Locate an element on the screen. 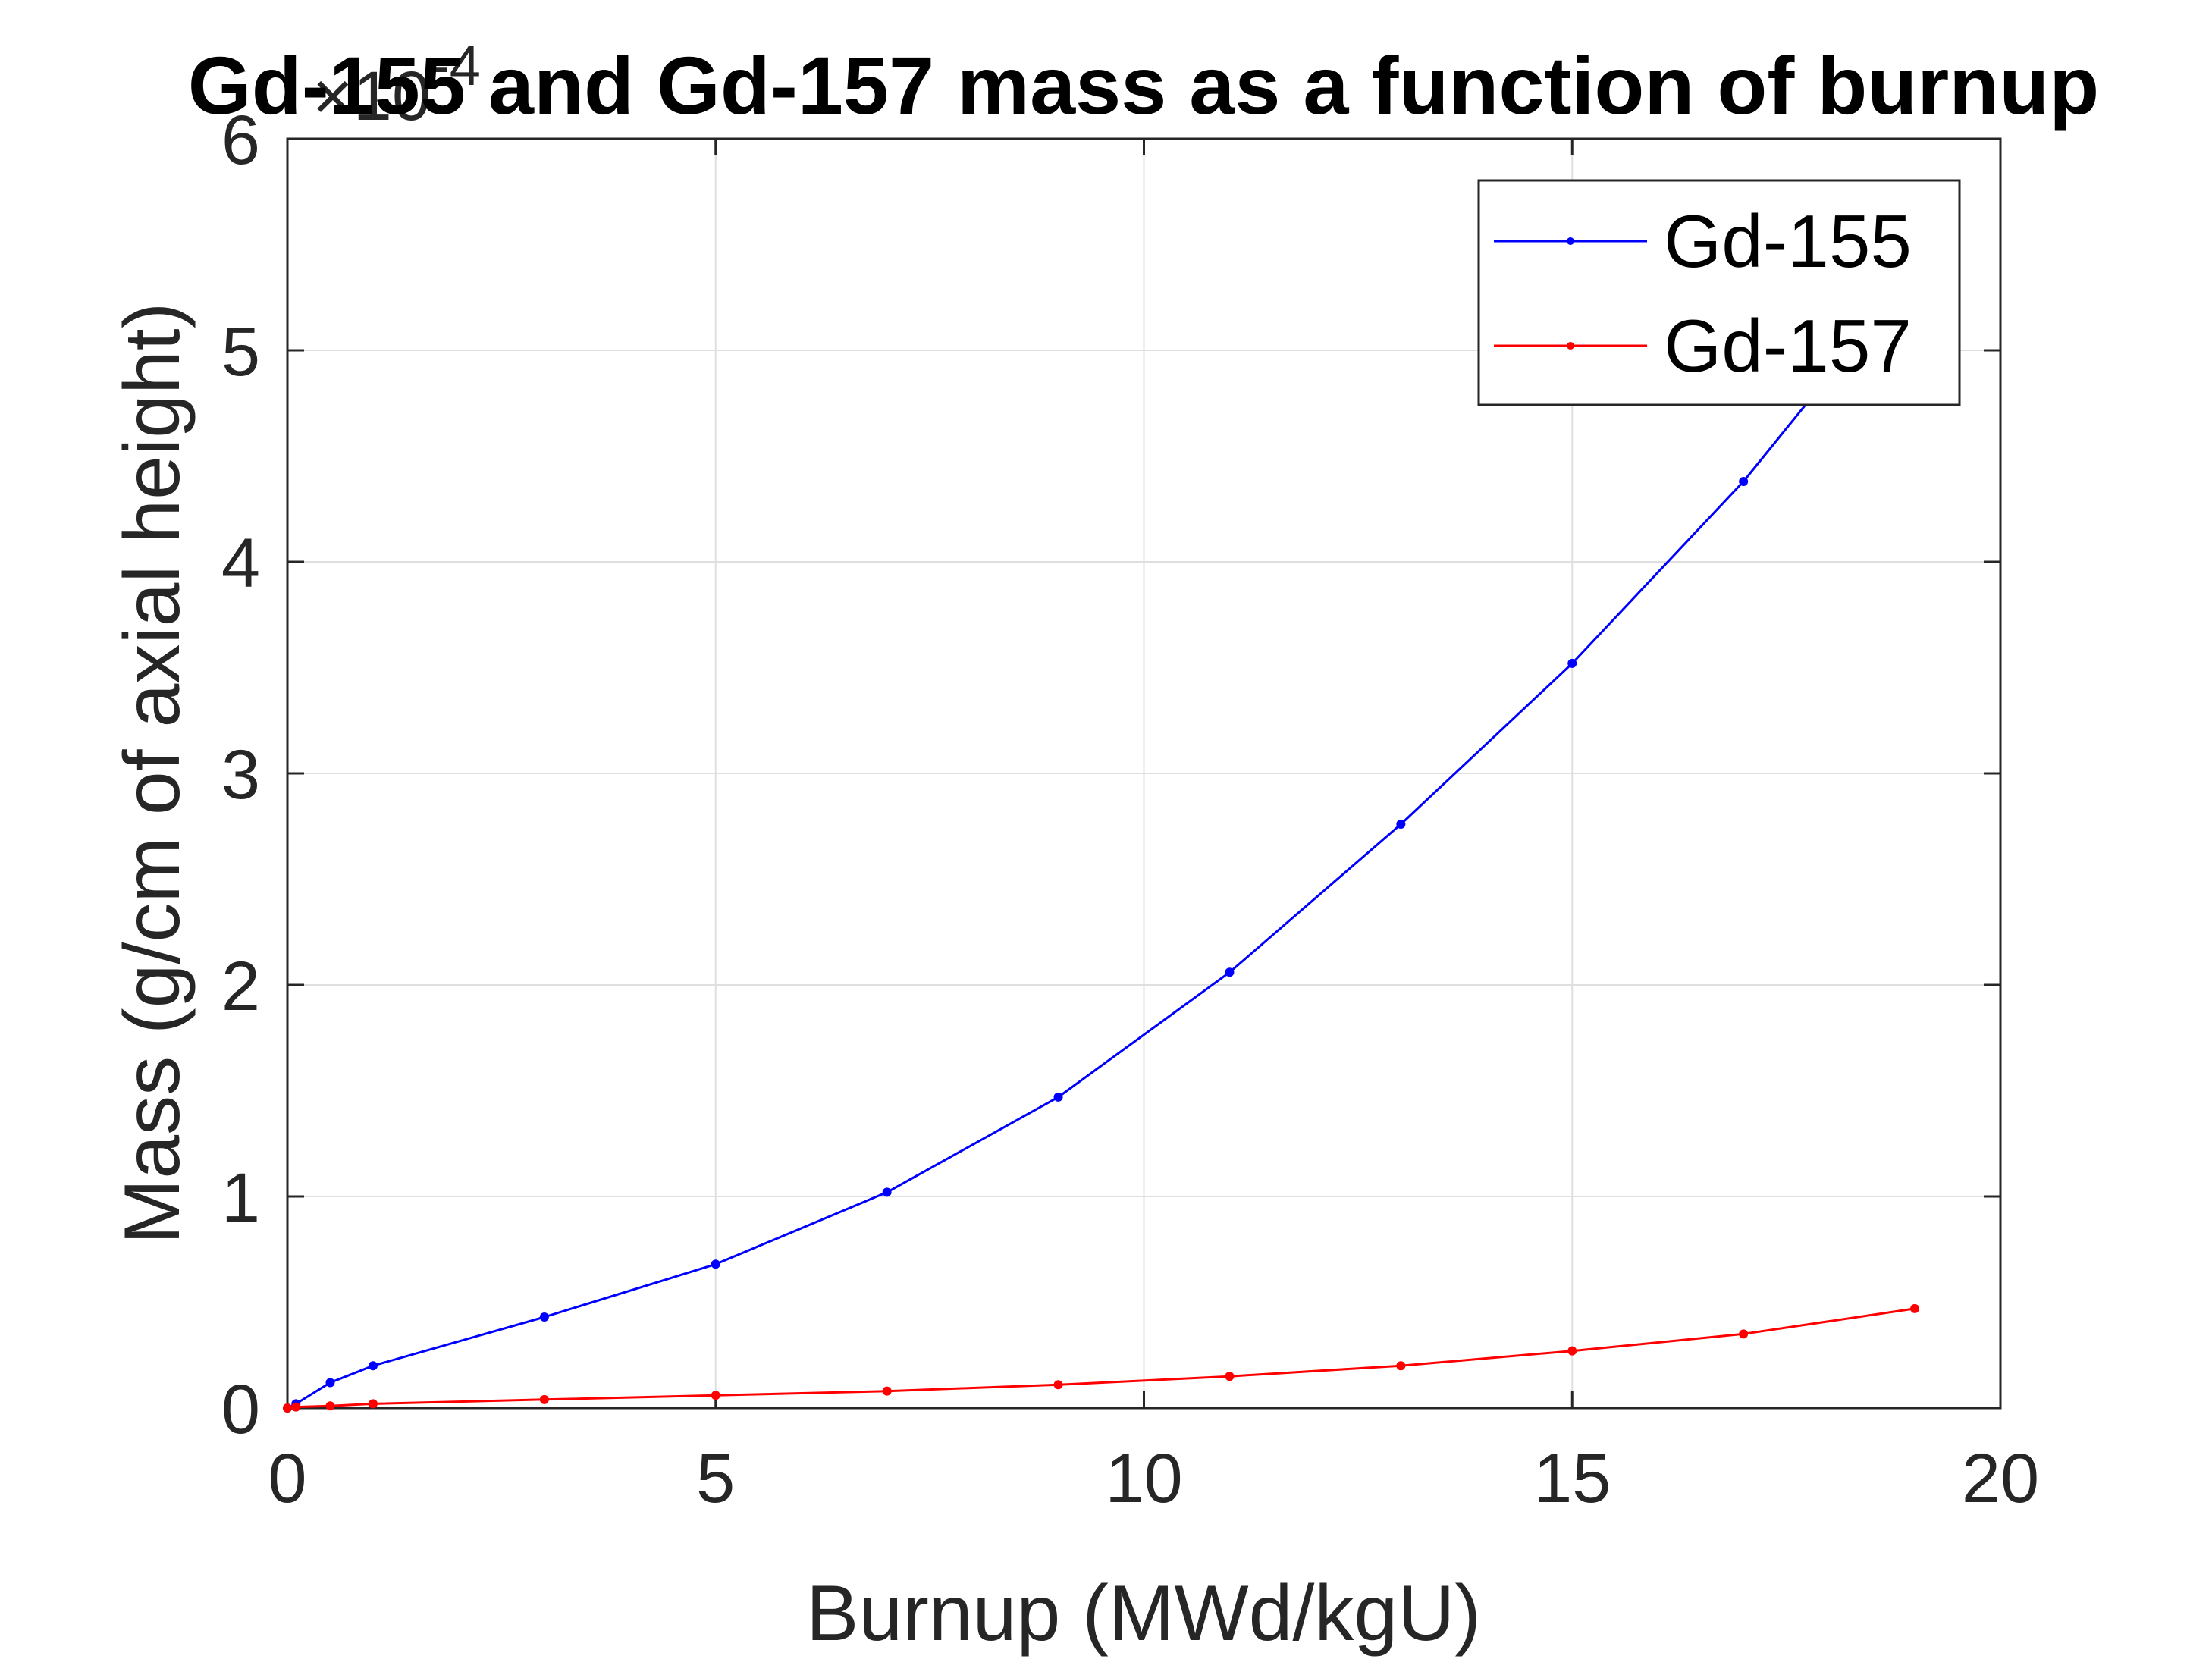 The height and width of the screenshot is (1659, 2212). y-tick-label: 4 is located at coordinates (240, 563).